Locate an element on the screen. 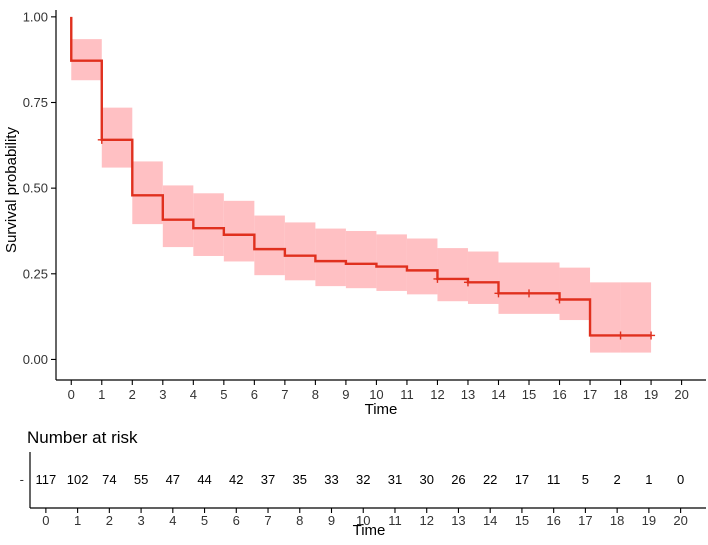 Image resolution: width=708 pixels, height=545 pixels. x-tick-label: 12 is located at coordinates (437, 394).